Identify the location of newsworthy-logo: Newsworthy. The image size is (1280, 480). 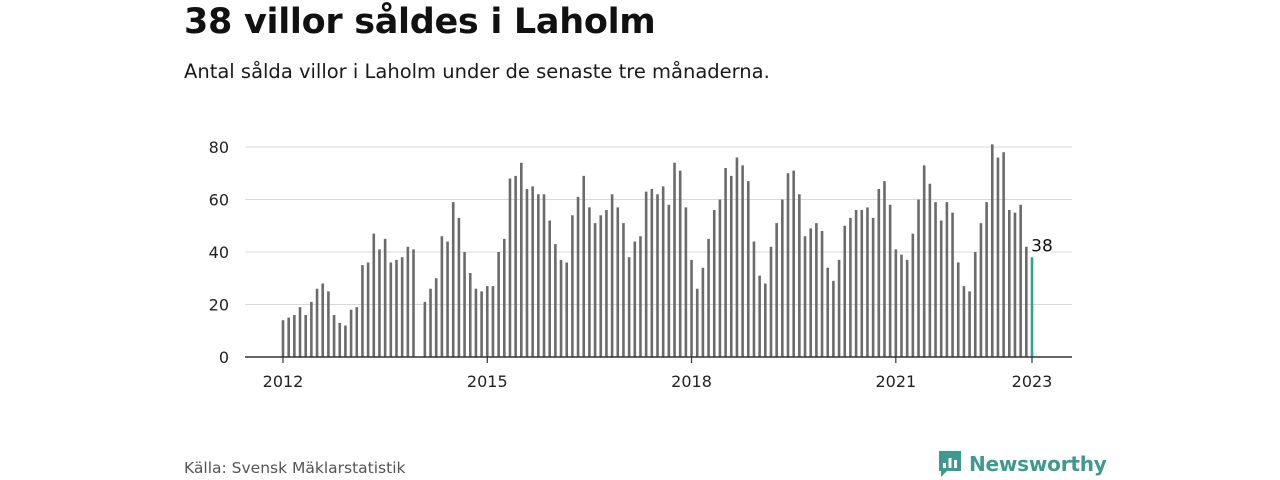
(1022, 464).